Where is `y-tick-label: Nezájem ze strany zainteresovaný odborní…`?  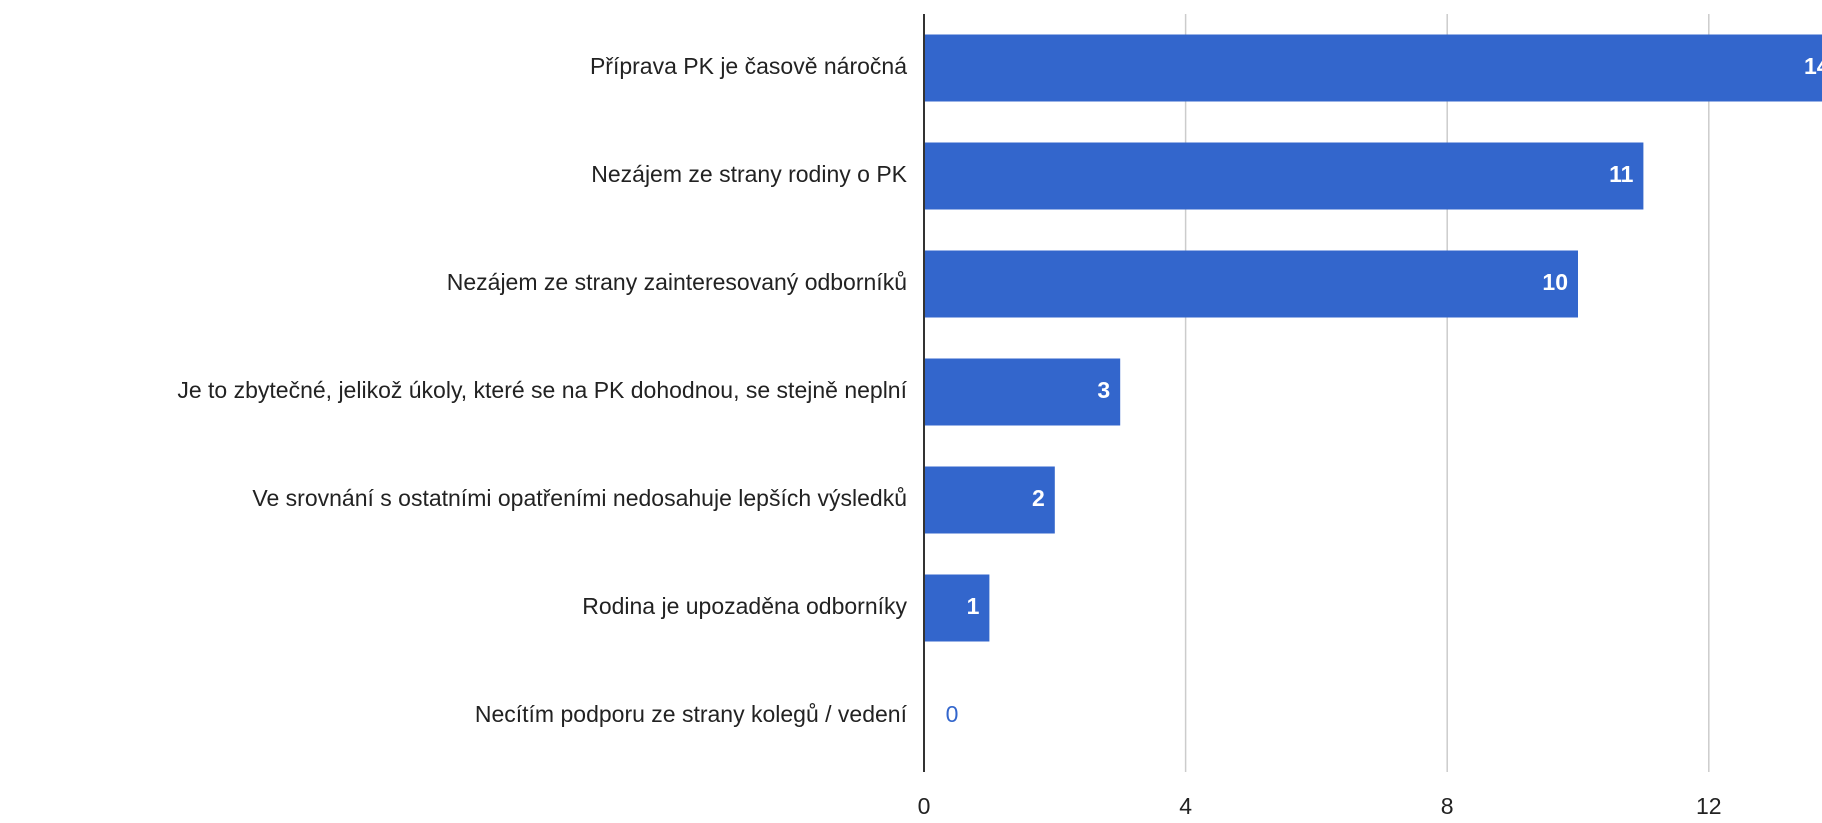
y-tick-label: Nezájem ze strany zainteresovaný odborní… is located at coordinates (677, 282).